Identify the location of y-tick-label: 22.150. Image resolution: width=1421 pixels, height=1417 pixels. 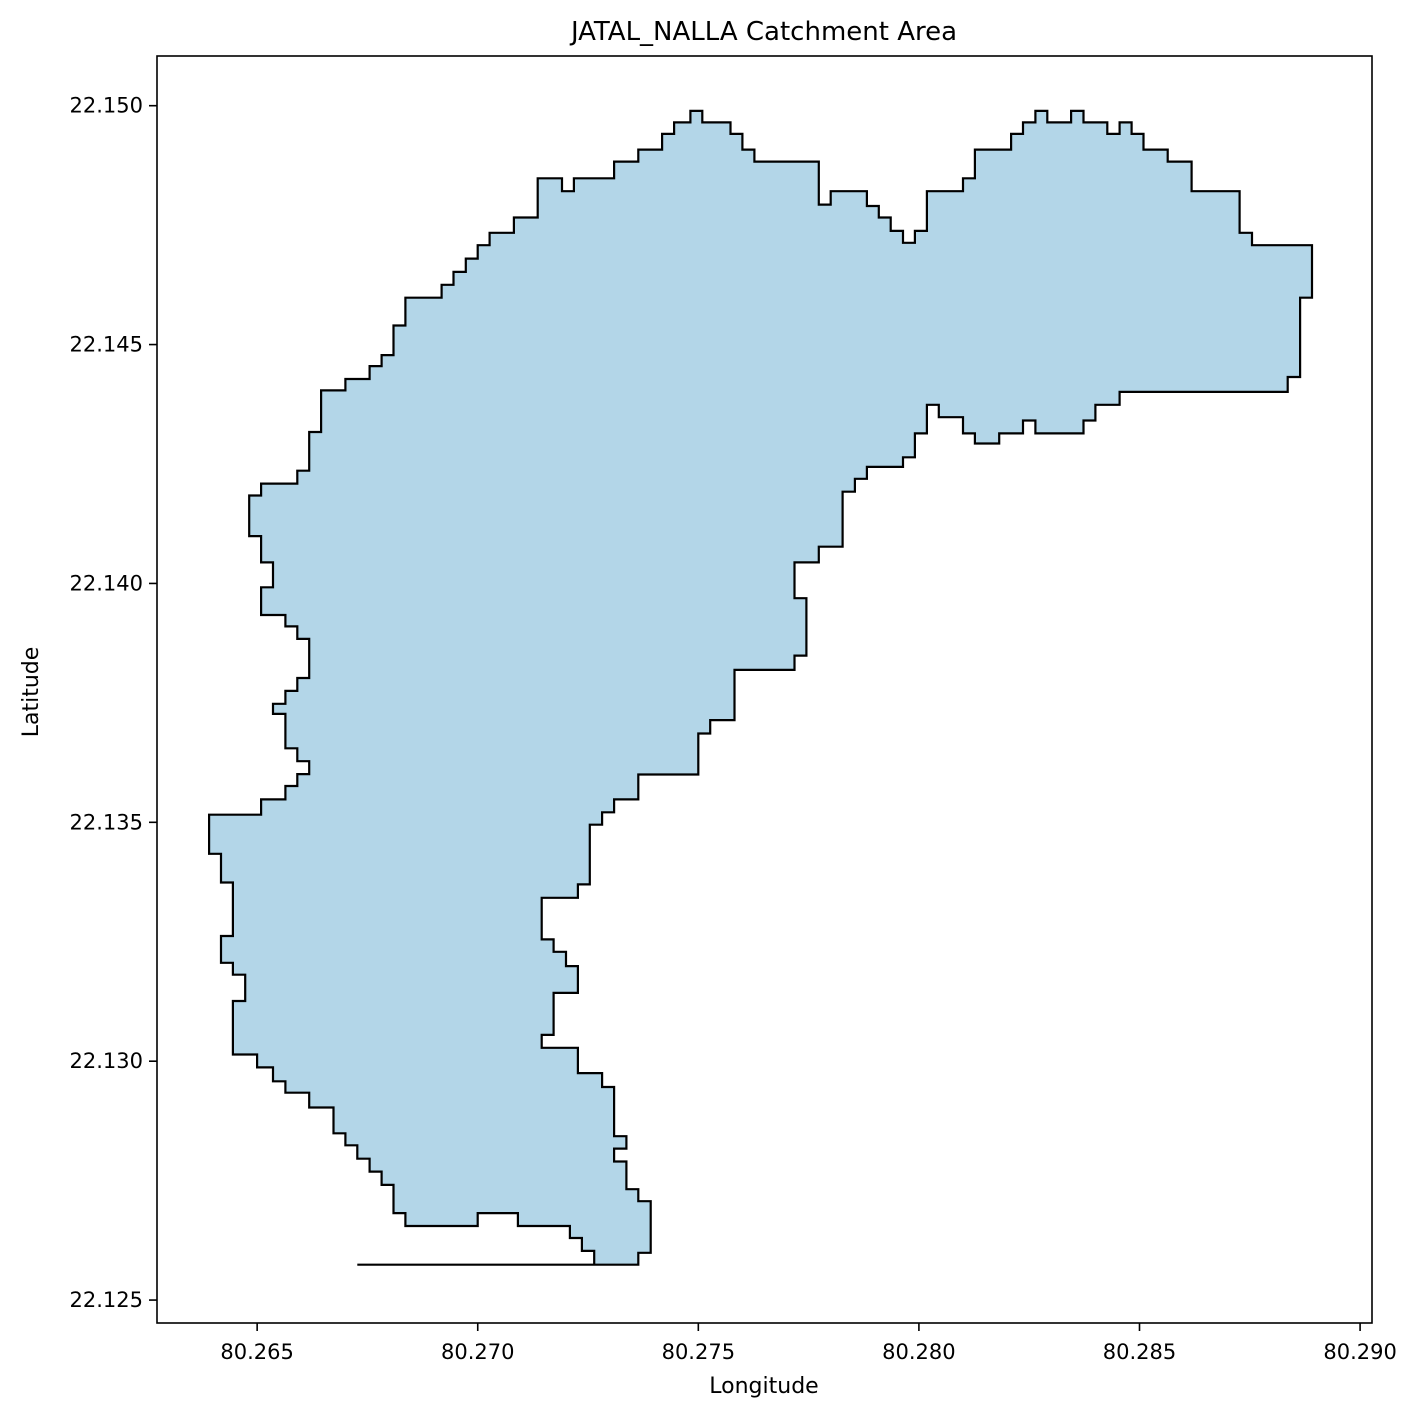
(106, 106).